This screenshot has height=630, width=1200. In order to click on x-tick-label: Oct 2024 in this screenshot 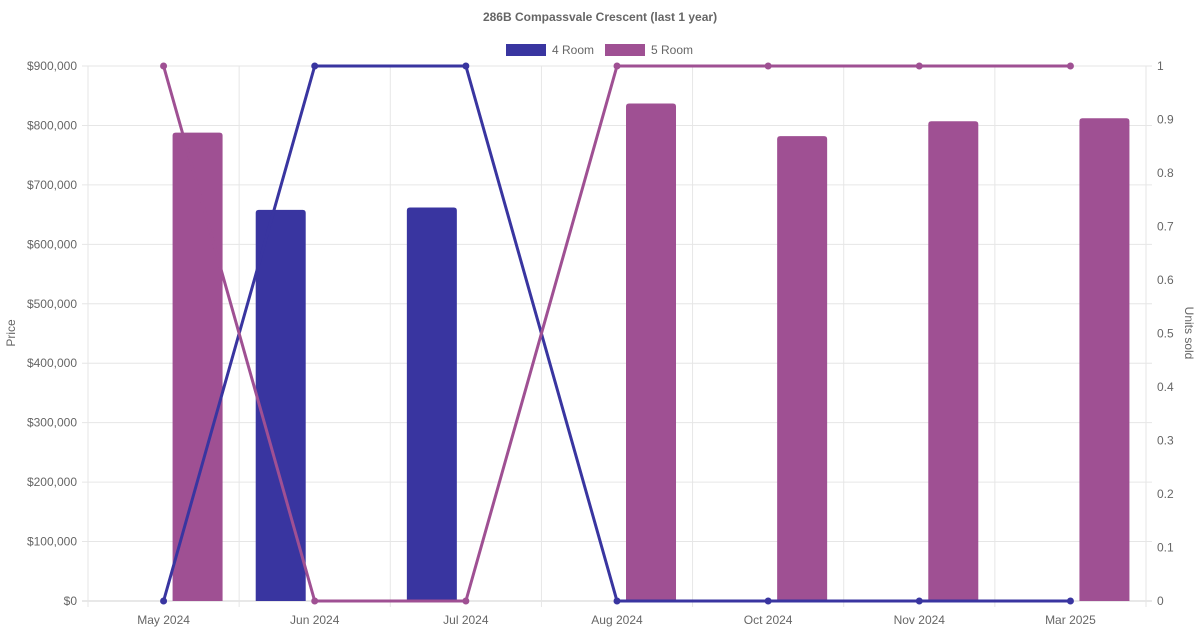, I will do `click(768, 620)`.